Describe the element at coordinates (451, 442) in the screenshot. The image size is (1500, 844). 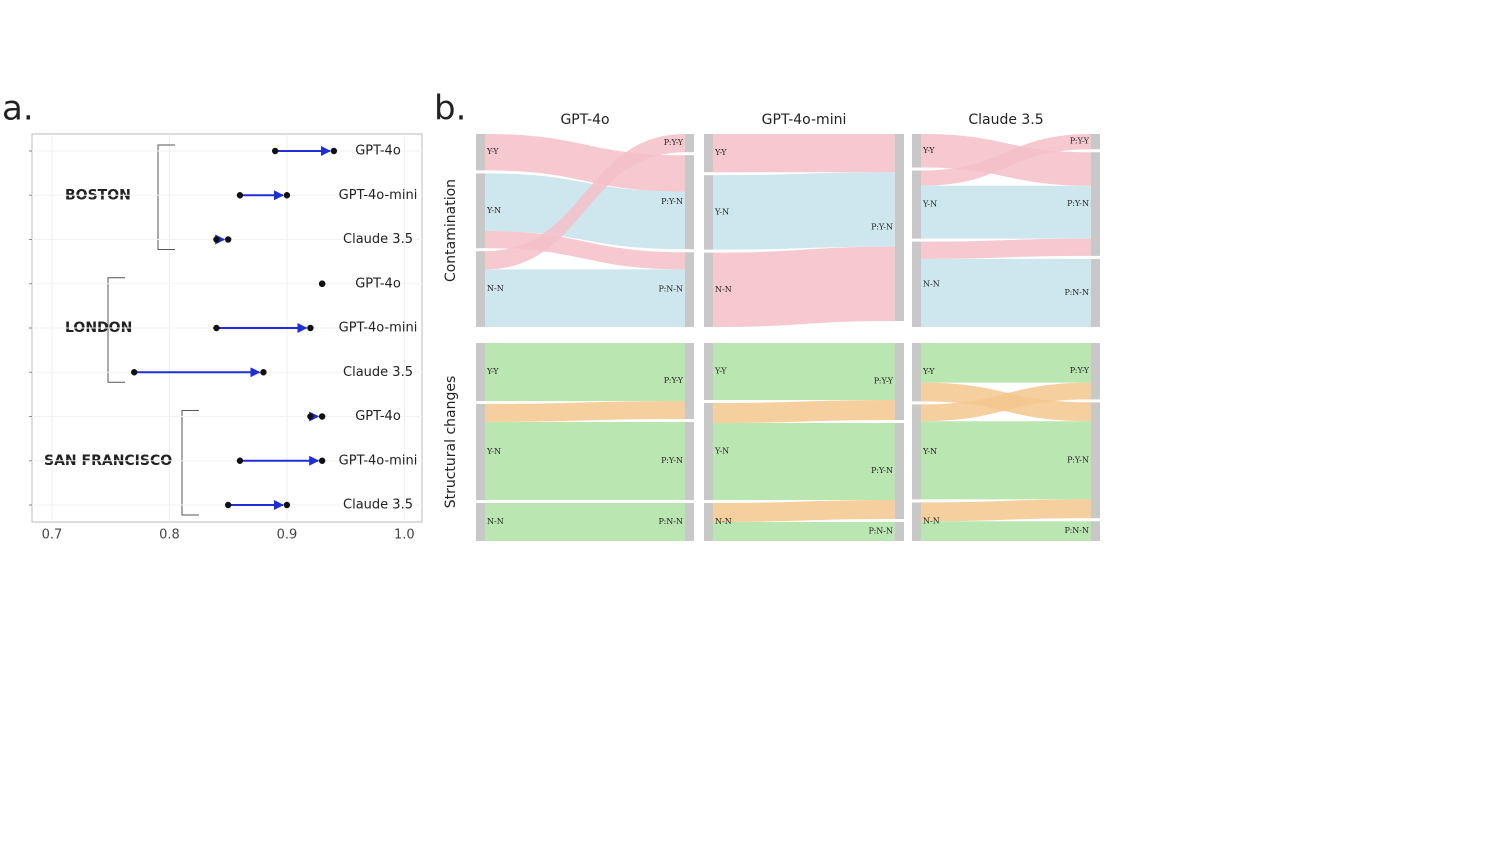
I see `row-label: Structural changes` at that location.